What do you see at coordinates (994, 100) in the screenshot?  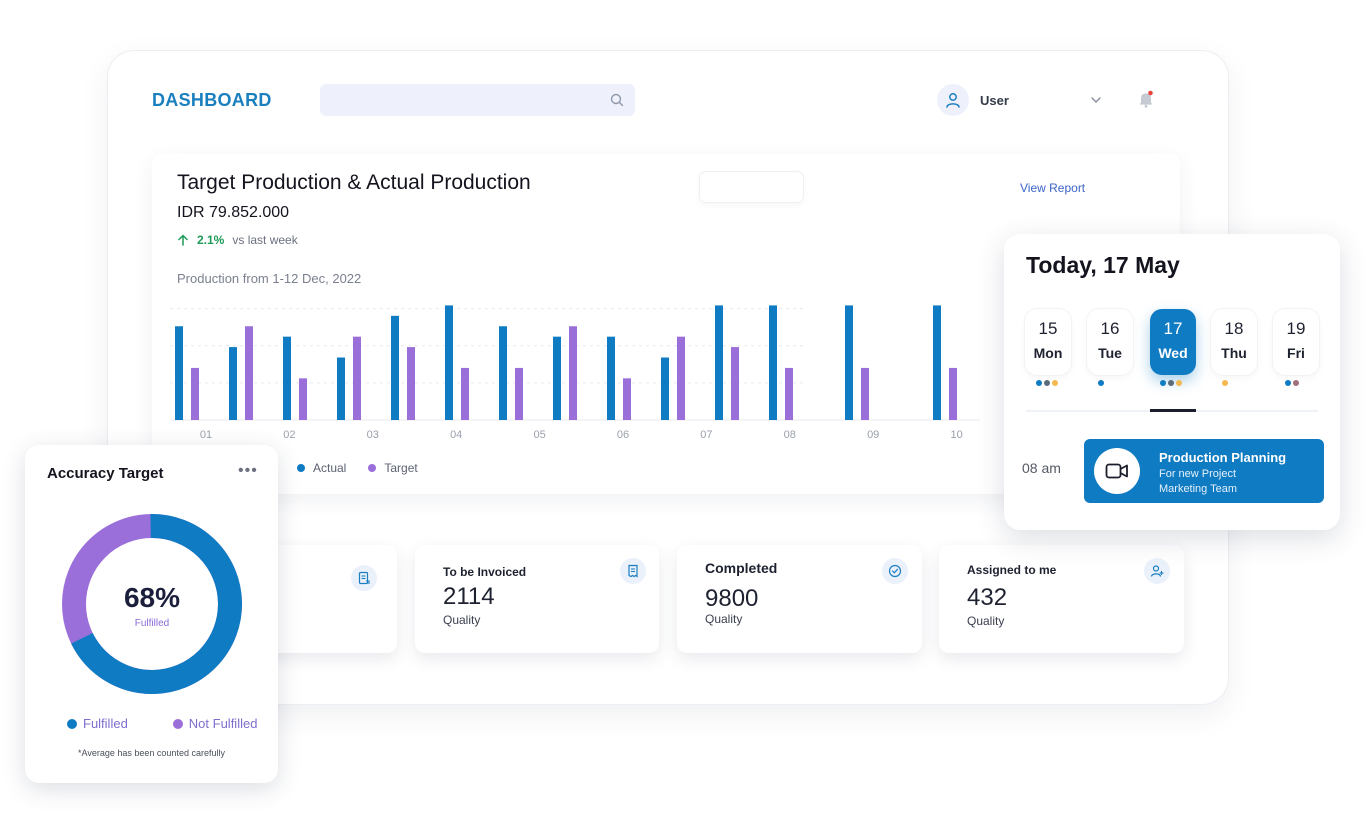 I see `user-name: User` at bounding box center [994, 100].